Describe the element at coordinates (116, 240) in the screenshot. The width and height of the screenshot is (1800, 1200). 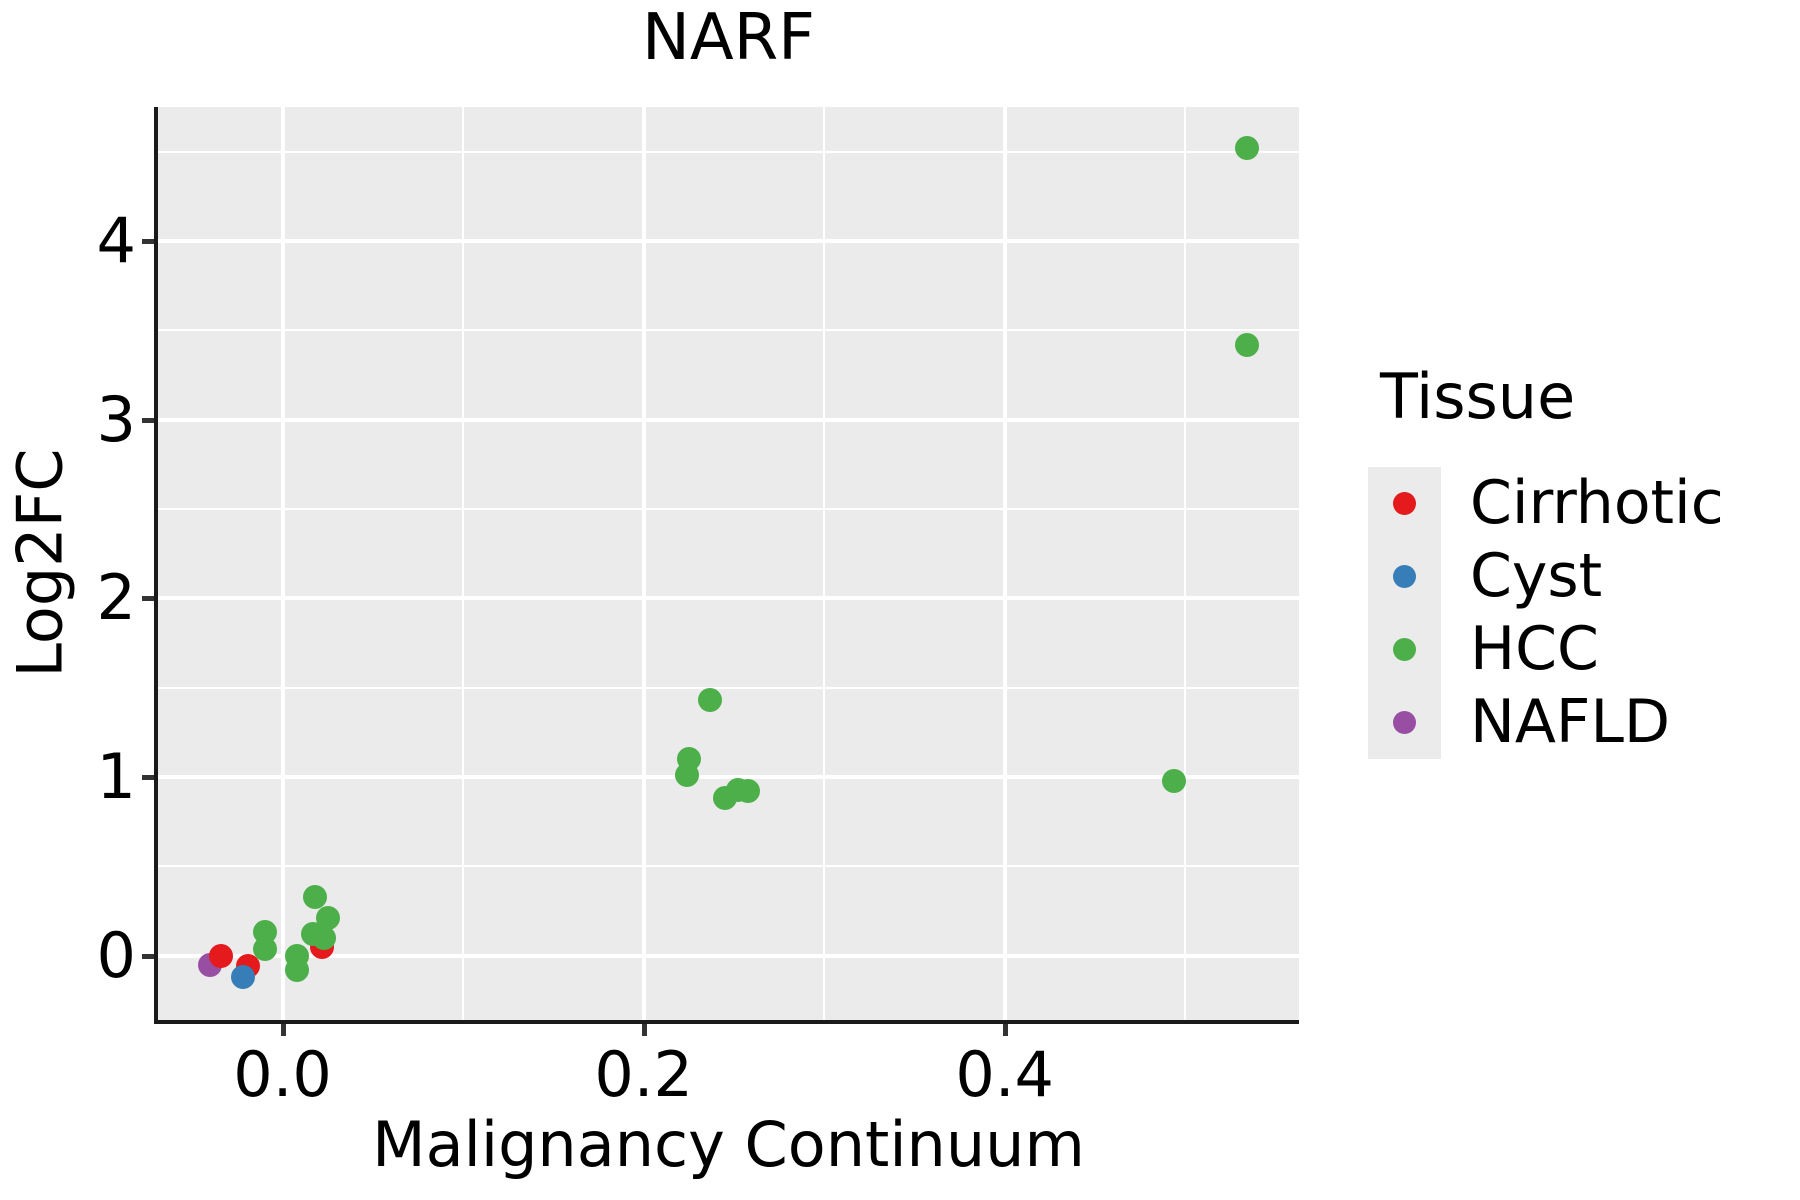
I see `y-tick-label: 4` at that location.